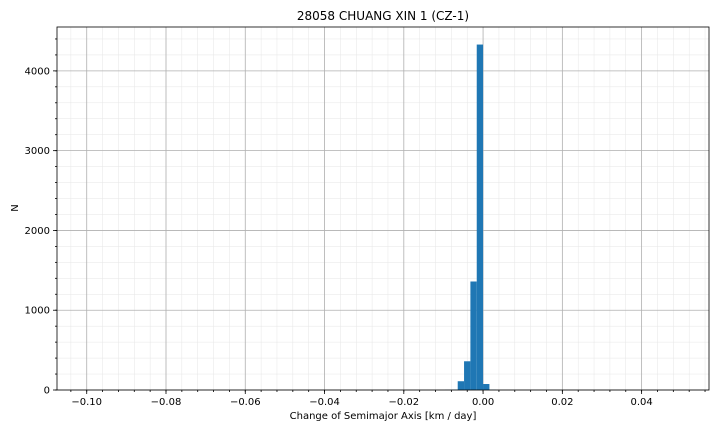  I want to click on y-tick-label: 1000, so click(37, 311).